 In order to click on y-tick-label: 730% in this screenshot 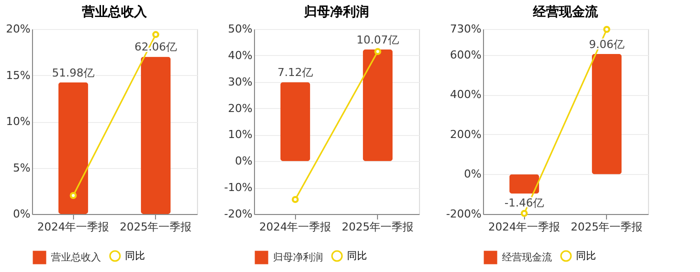, I will do `click(466, 29)`.